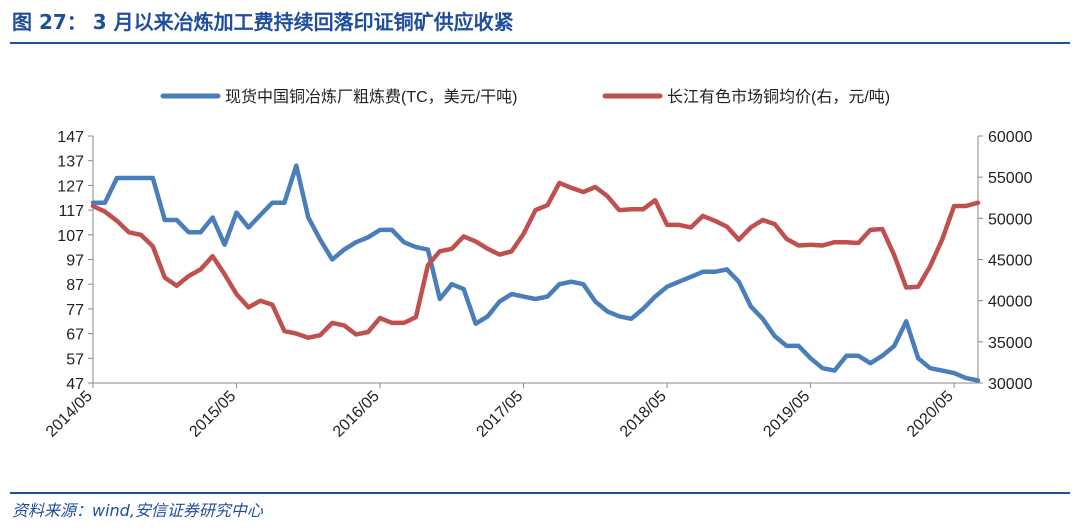  What do you see at coordinates (1010, 178) in the screenshot?
I see `right-tick-label: 55000` at bounding box center [1010, 178].